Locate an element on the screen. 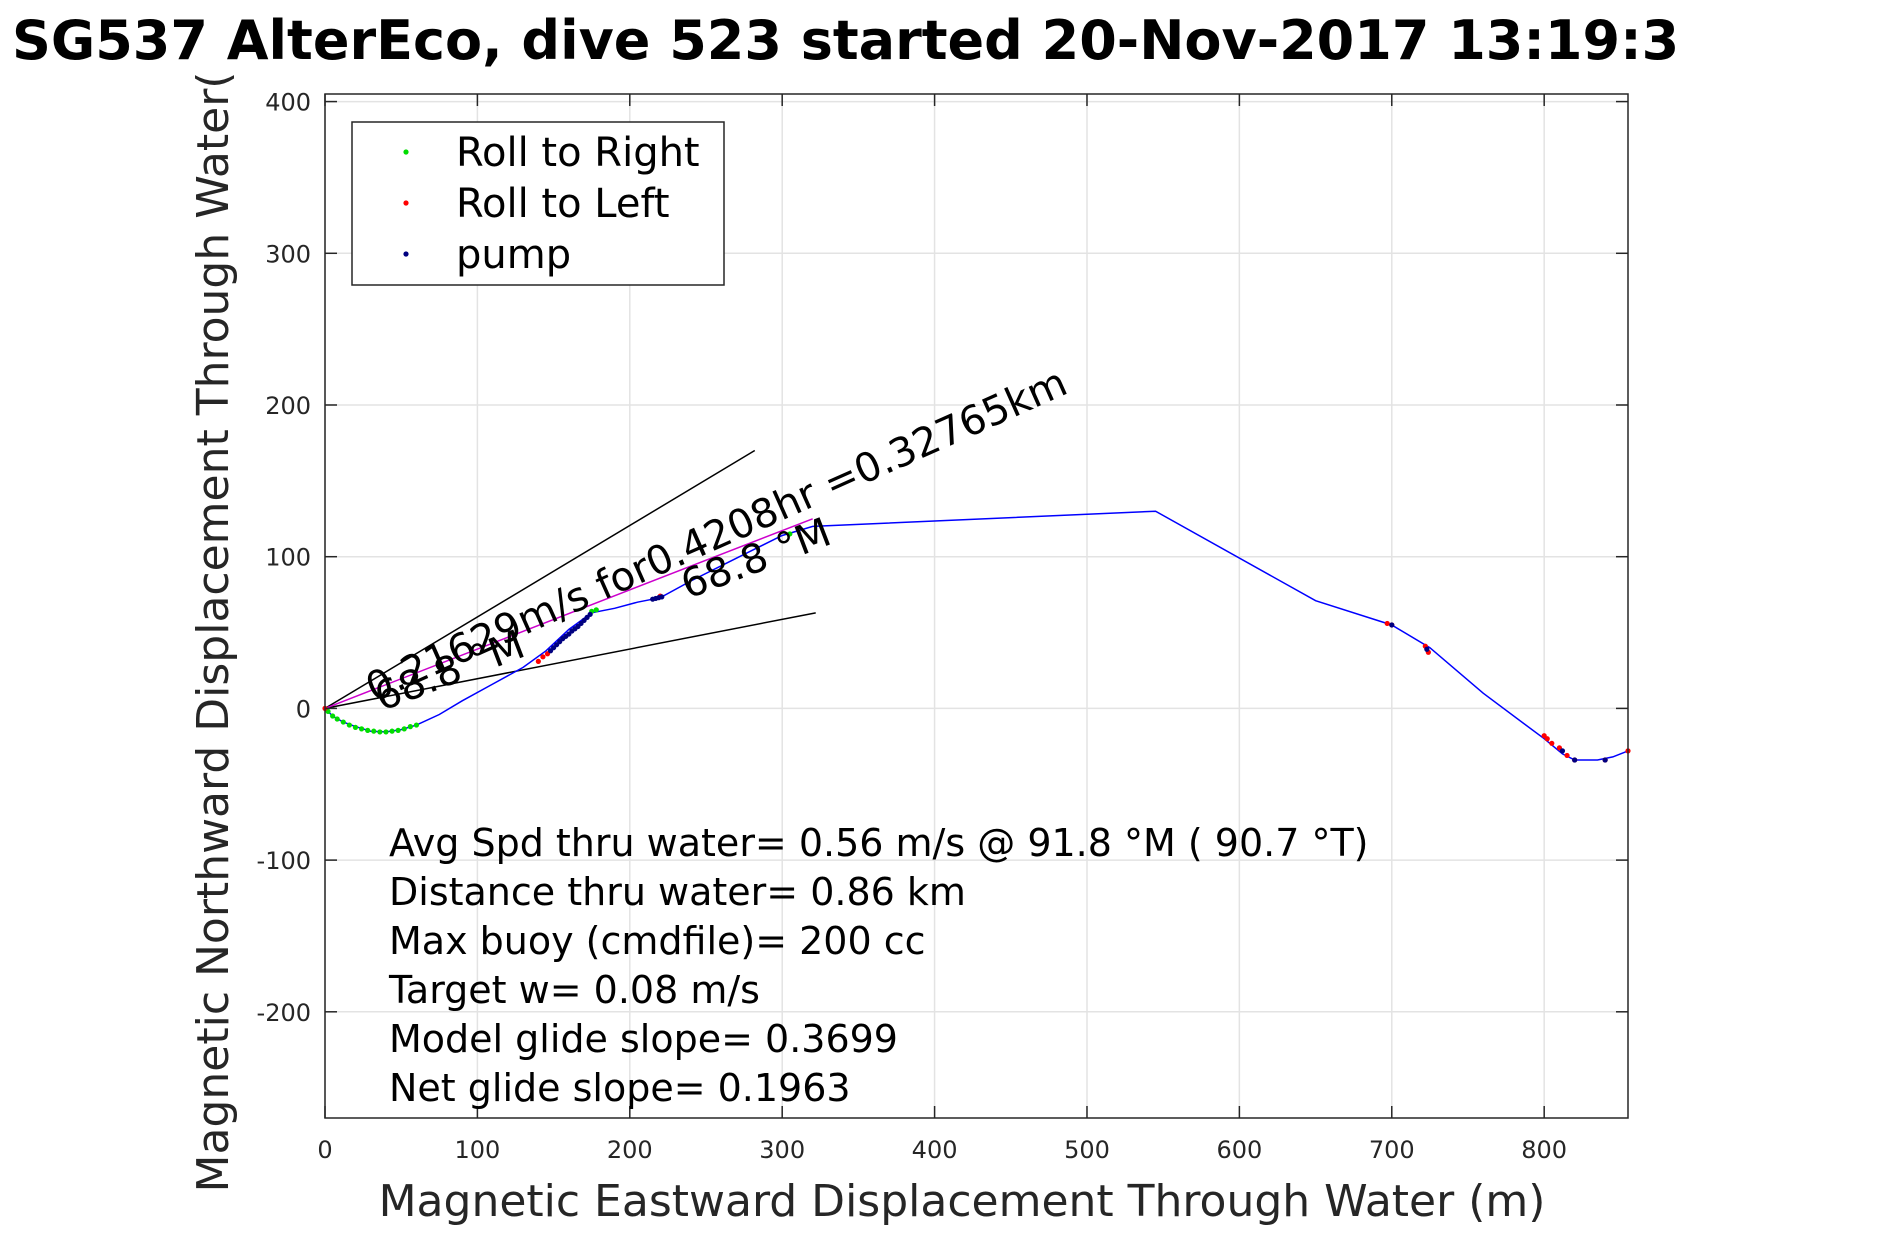 The width and height of the screenshot is (1890, 1260). legend-box is located at coordinates (538, 203).